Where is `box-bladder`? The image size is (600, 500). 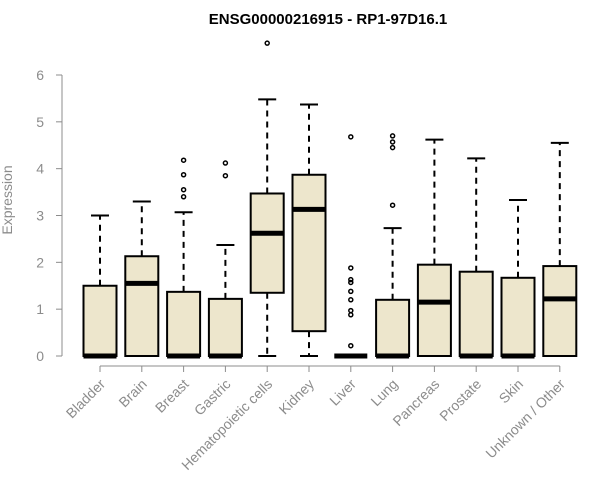 box-bladder is located at coordinates (100, 286).